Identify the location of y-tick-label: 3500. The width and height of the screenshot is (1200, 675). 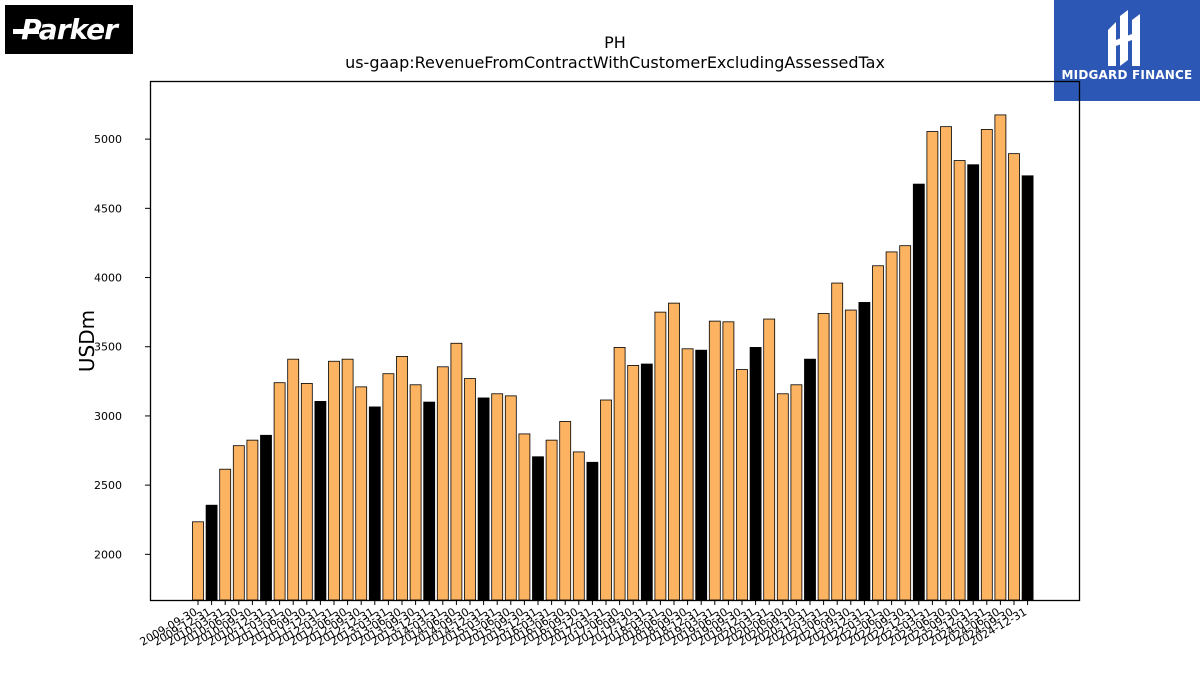
(108, 347).